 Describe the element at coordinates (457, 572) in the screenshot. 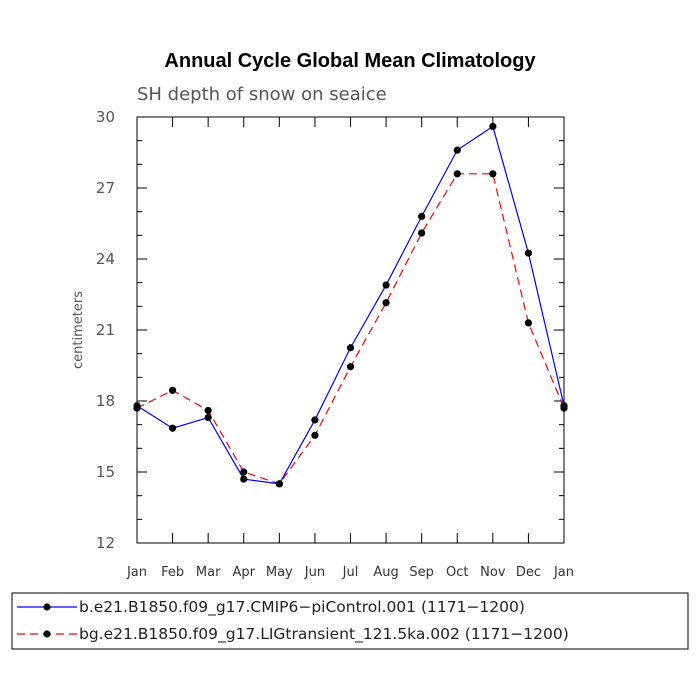

I see `x-tick-label: Oct` at that location.